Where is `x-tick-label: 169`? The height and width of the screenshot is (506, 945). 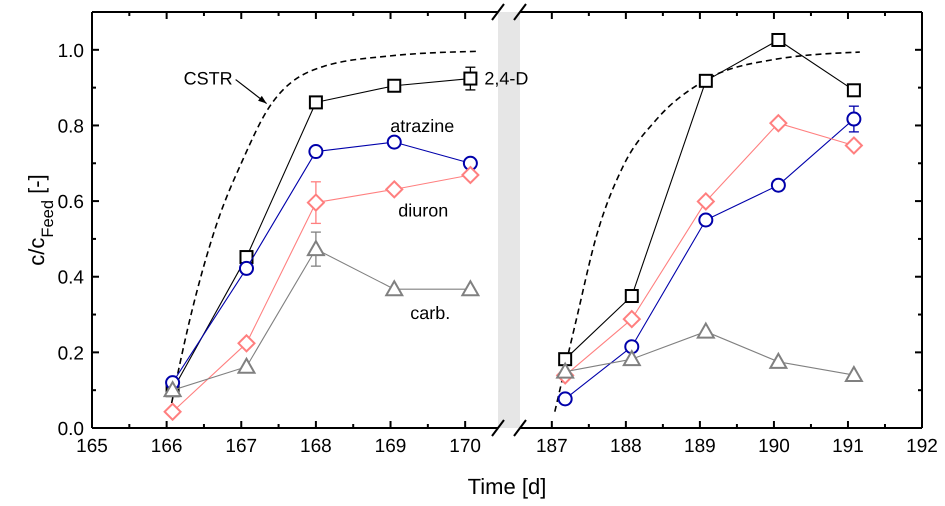
x-tick-label: 169 is located at coordinates (390, 446).